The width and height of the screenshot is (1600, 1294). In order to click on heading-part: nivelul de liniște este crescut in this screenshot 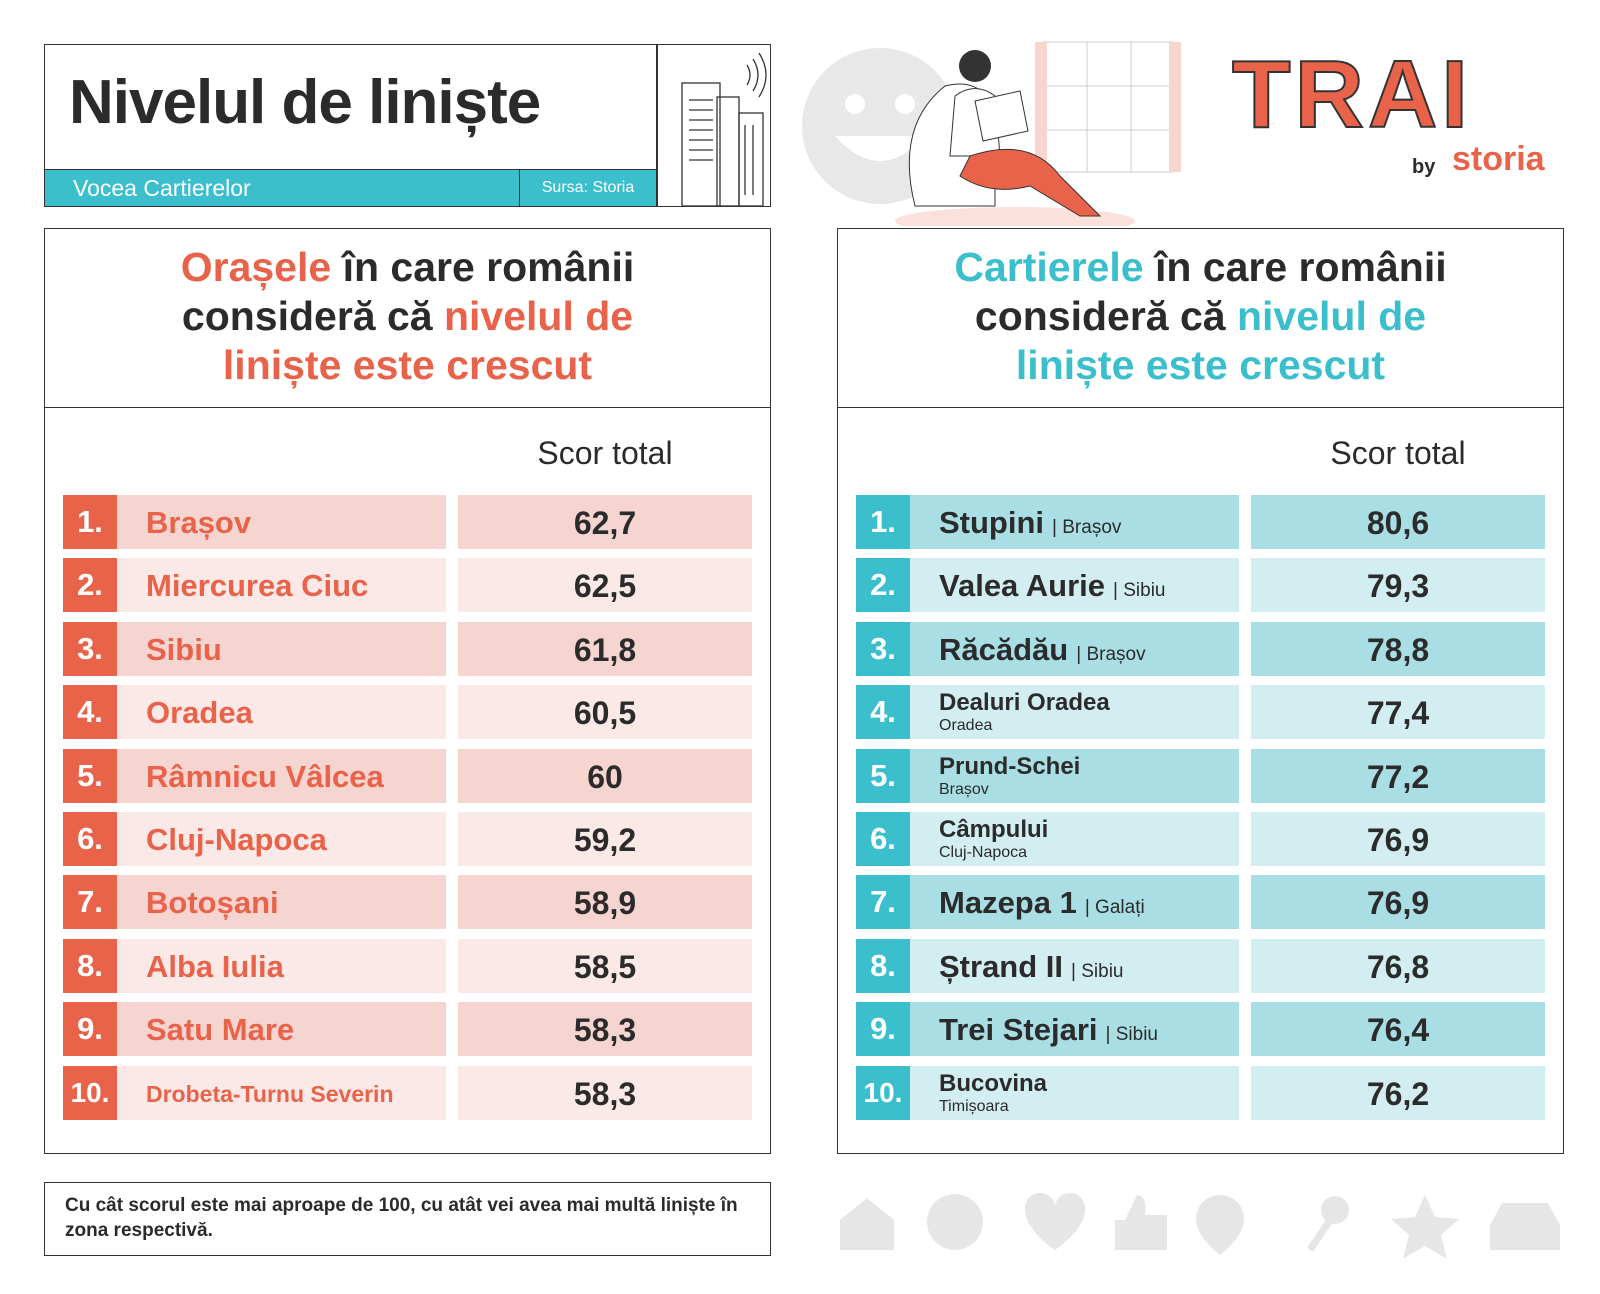, I will do `click(428, 340)`.